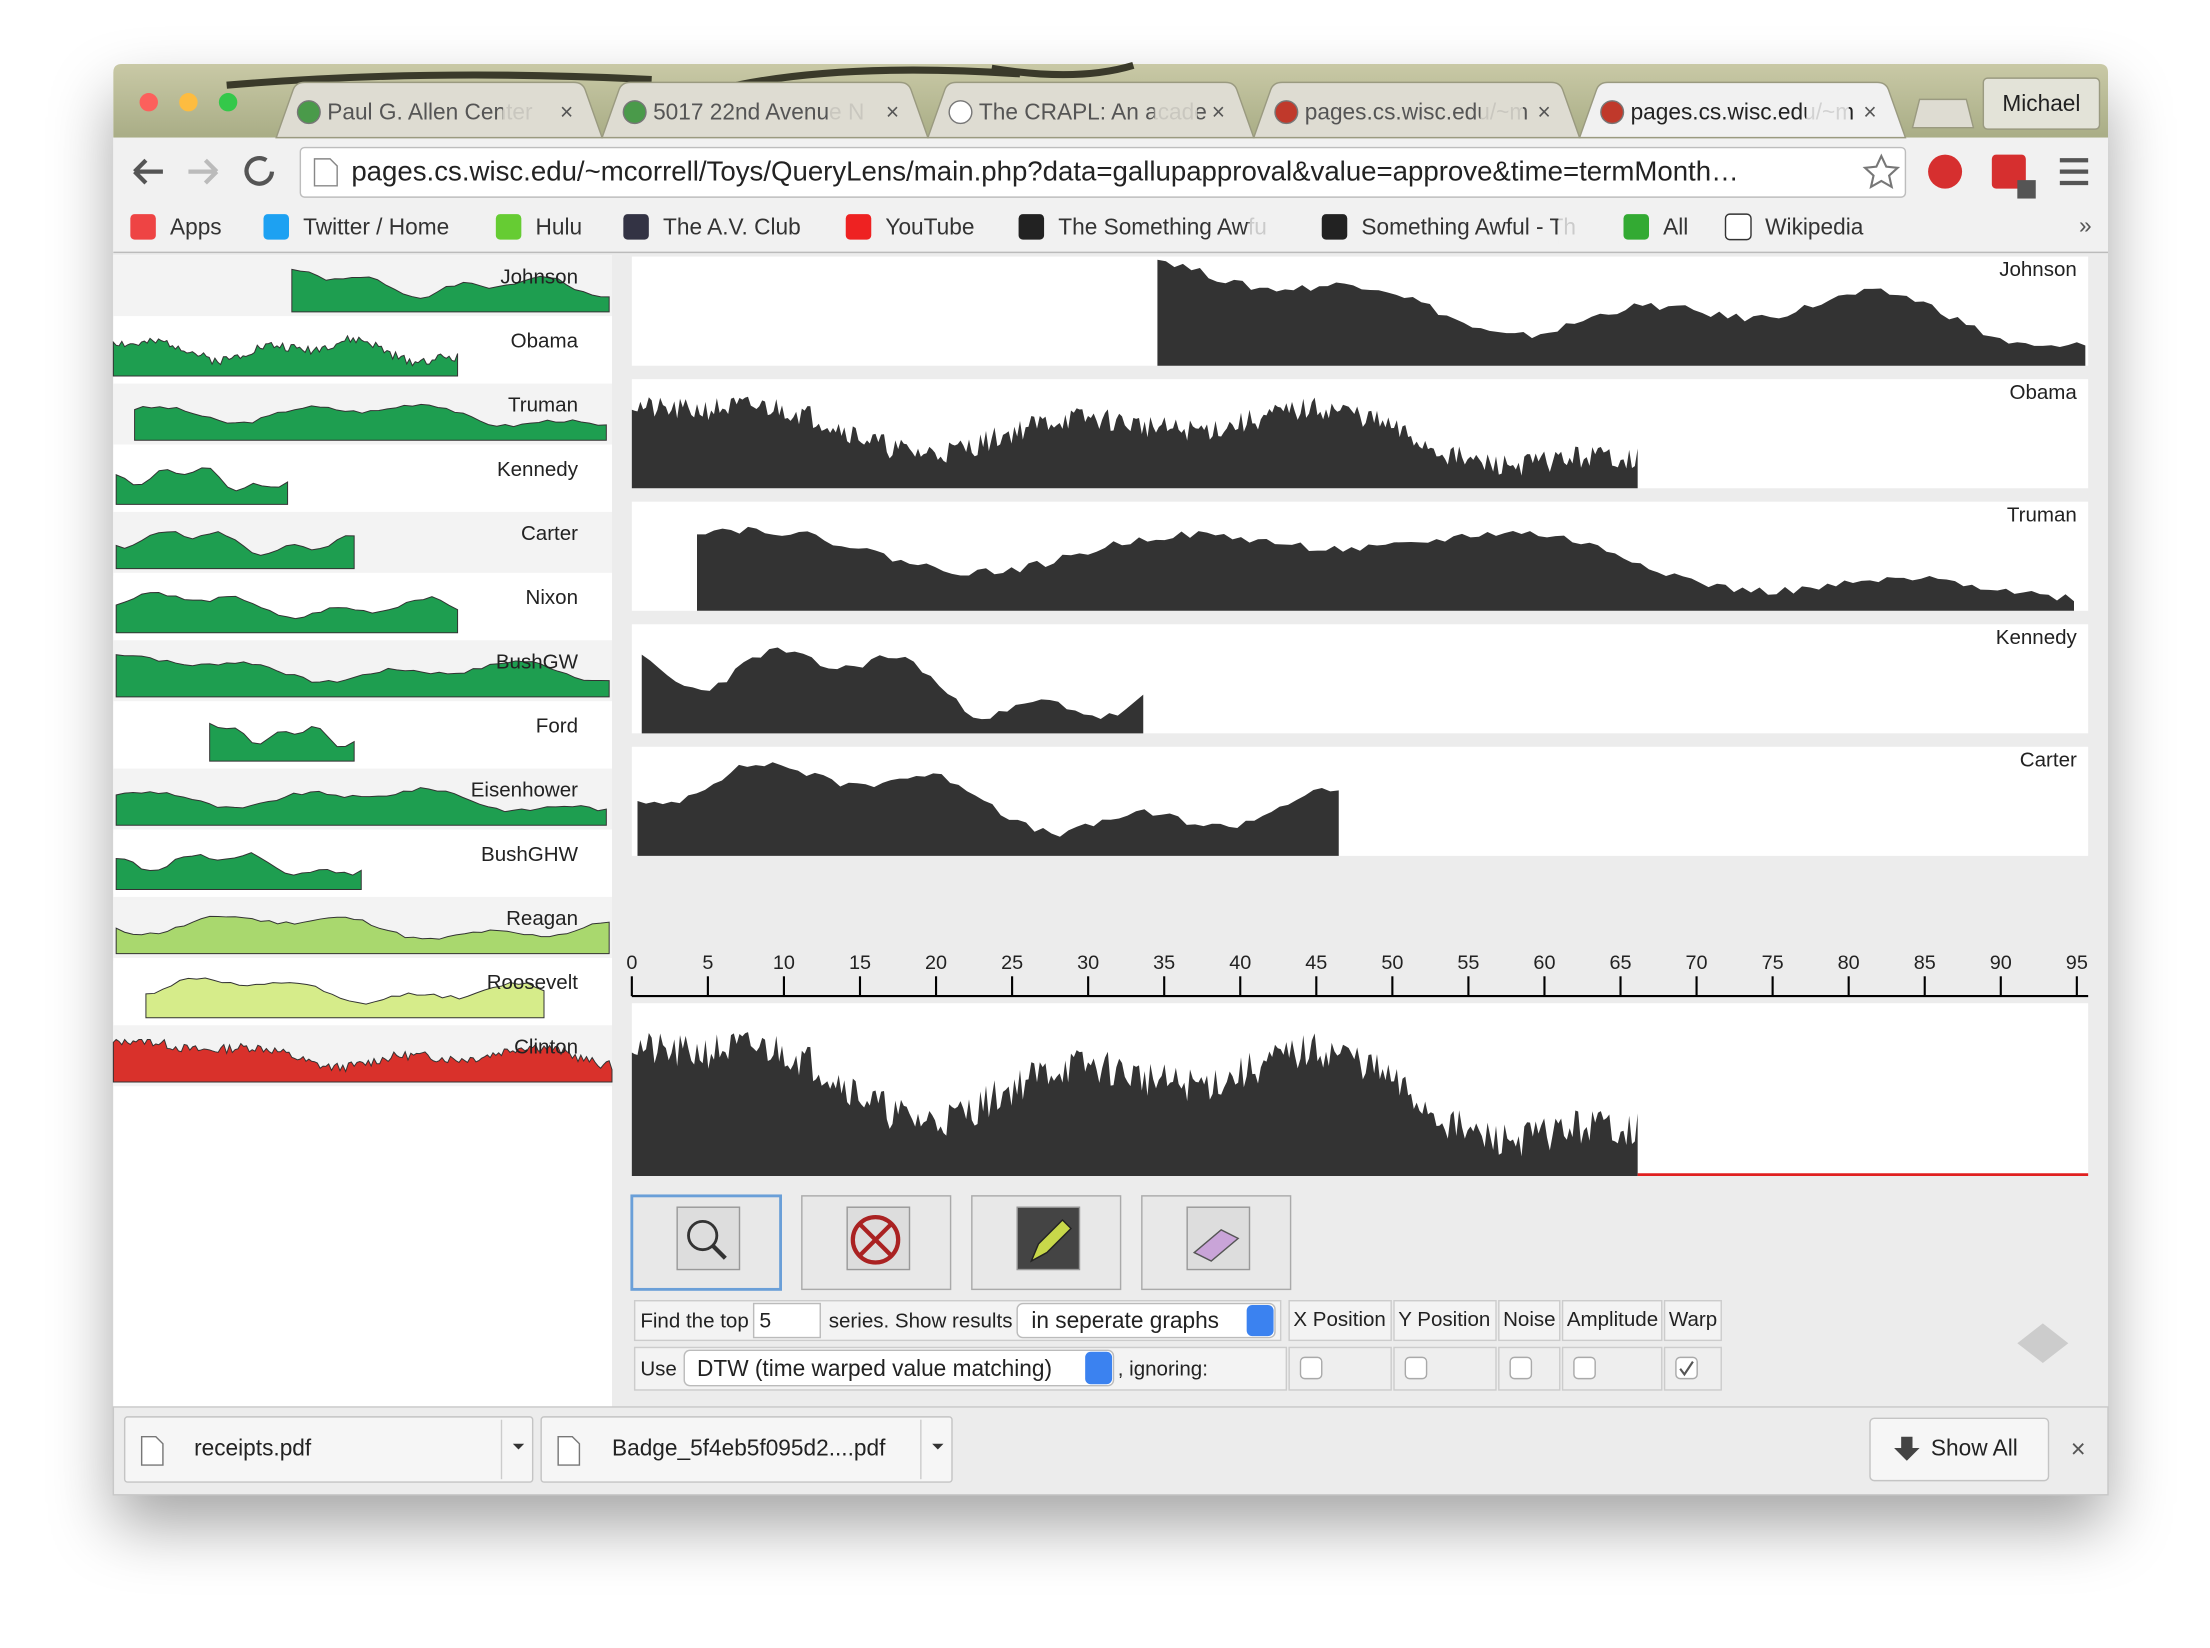 This screenshot has width=2210, height=1648. I want to click on thumbnail-label: Johnson, so click(539, 276).